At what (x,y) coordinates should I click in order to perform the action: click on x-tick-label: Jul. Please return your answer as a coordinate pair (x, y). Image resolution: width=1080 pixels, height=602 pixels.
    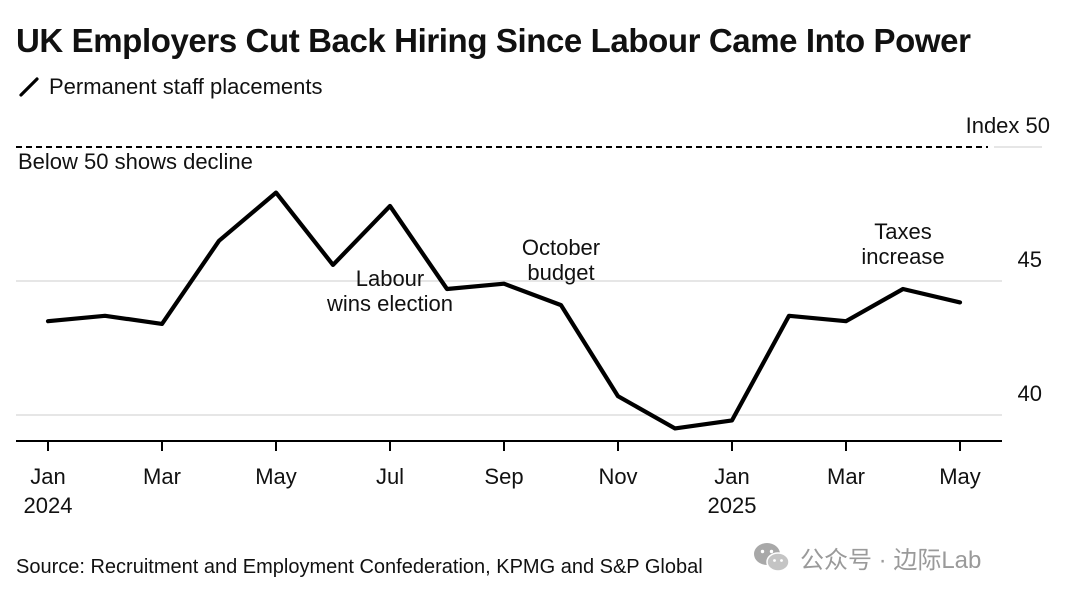
    Looking at the image, I should click on (390, 476).